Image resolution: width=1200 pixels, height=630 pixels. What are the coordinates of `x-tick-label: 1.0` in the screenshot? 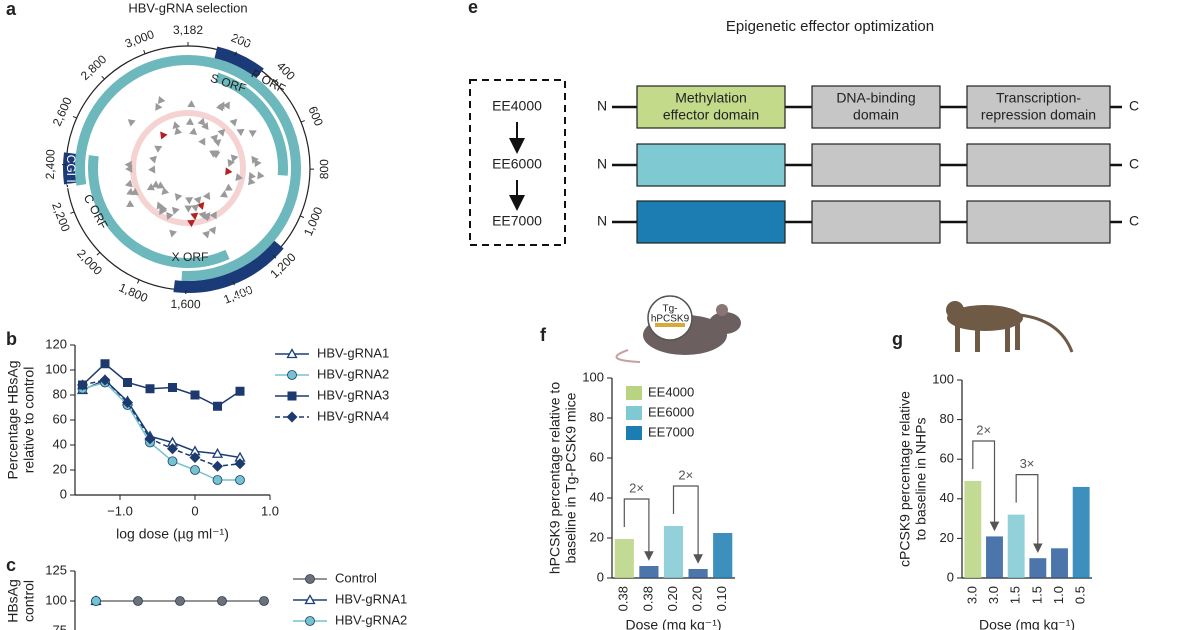 It's located at (1058, 595).